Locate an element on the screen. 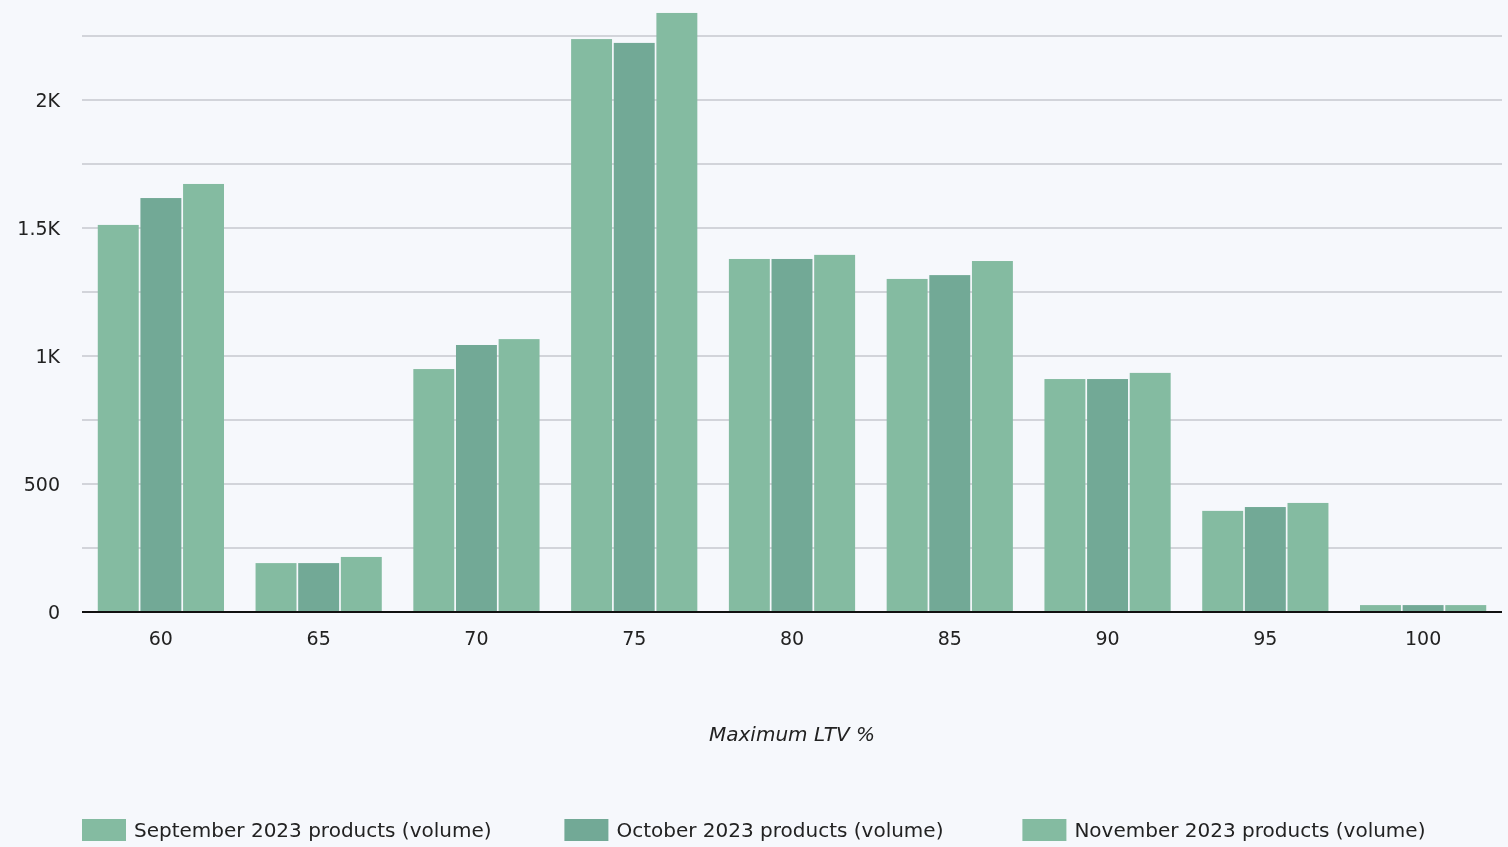 Image resolution: width=1508 pixels, height=847 pixels. y-tick-label: 1.5K is located at coordinates (39, 227).